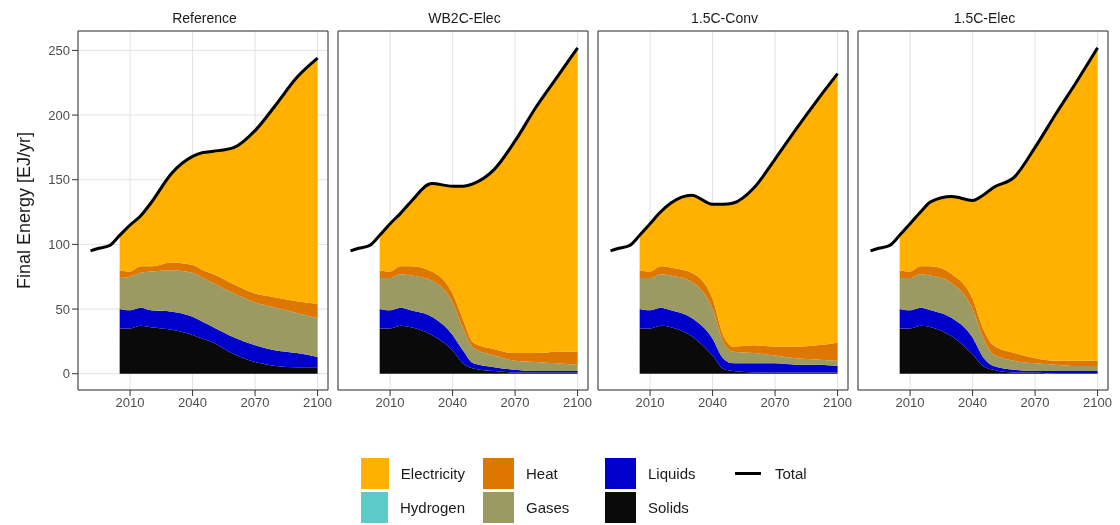 The image size is (1120, 525). I want to click on legend-label: Solids, so click(668, 507).